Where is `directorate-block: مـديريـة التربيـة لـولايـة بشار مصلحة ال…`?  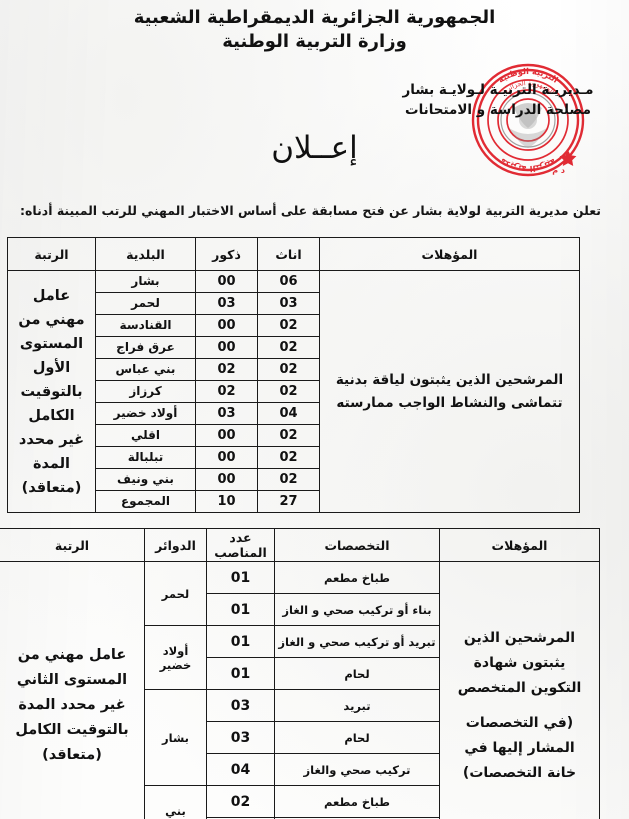 directorate-block: مـديريـة التربيـة لـولايـة بشار مصلحة ال… is located at coordinates (498, 100).